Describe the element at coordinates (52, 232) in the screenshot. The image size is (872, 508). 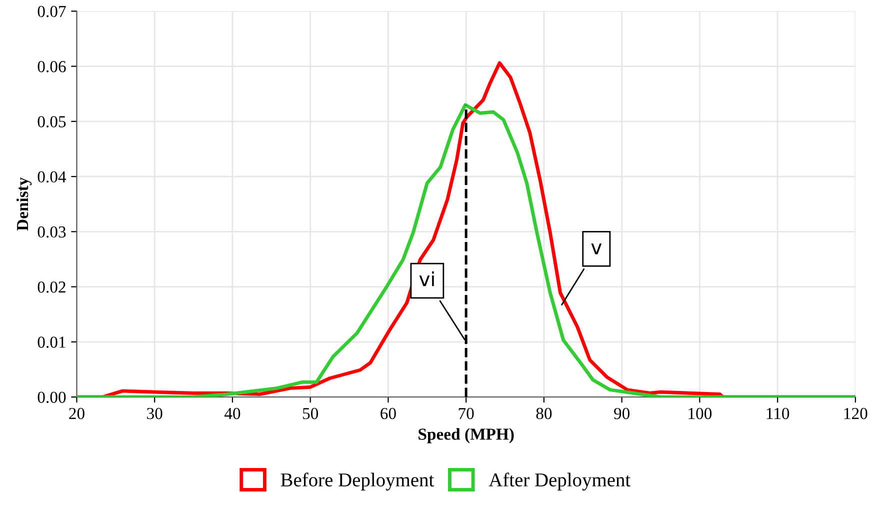
I see `y-tick-label: 0.03` at that location.